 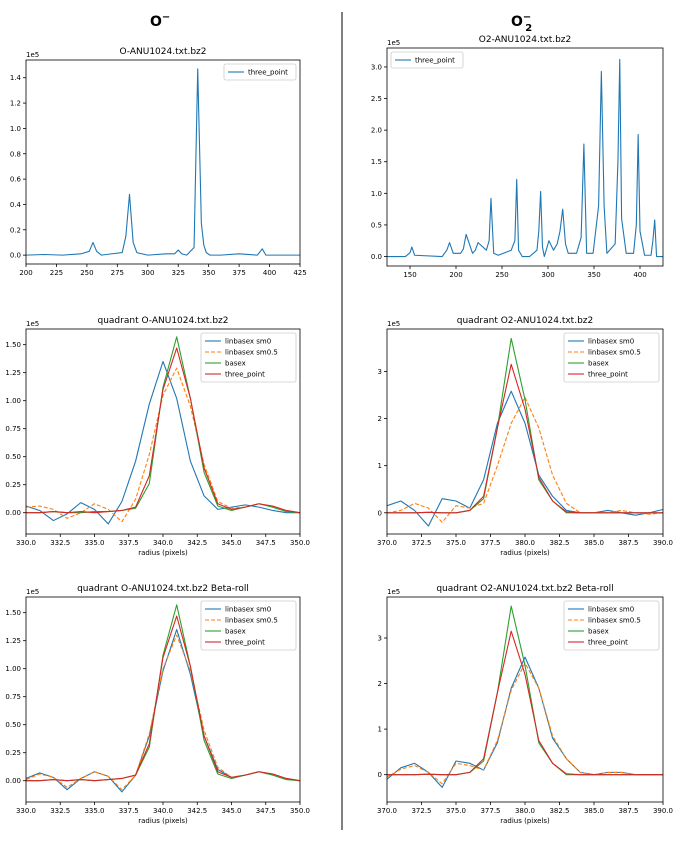 I want to click on x-tick-label: 335.0, so click(x=94, y=543).